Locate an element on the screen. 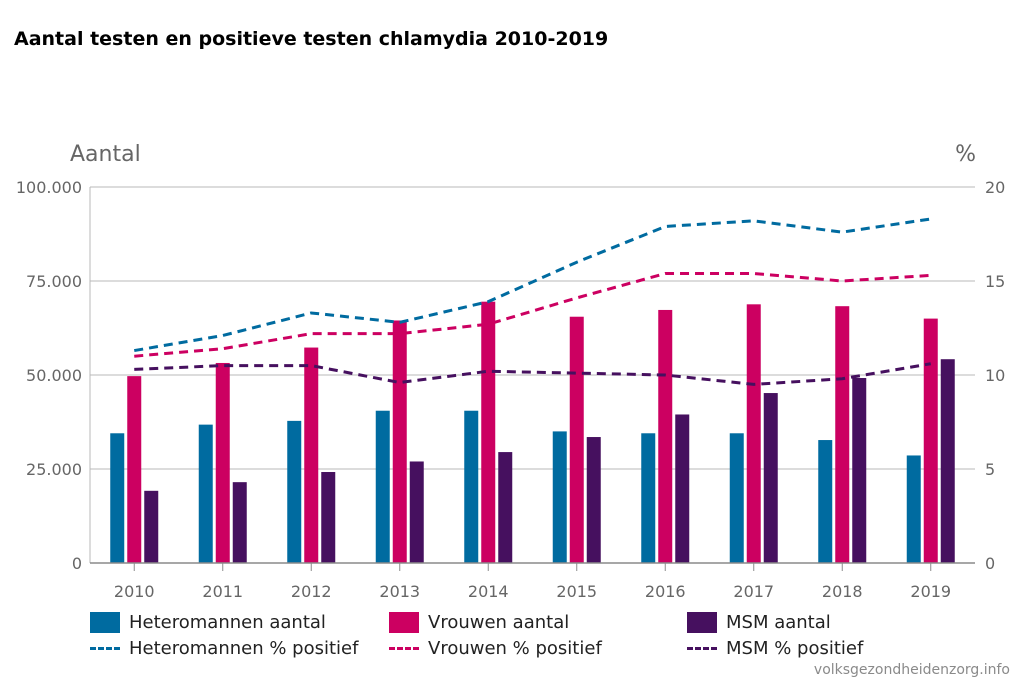 This screenshot has width=1024, height=683. legend-item: MSM aantal is located at coordinates (759, 622).